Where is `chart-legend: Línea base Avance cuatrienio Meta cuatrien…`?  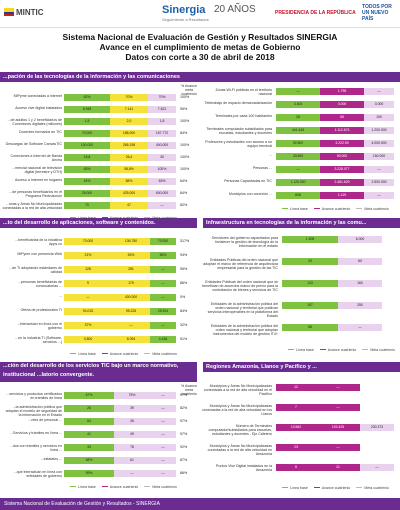 chart-legend: Línea base Avance cuatrienio Meta cuatrien… is located at coordinates (338, 350).